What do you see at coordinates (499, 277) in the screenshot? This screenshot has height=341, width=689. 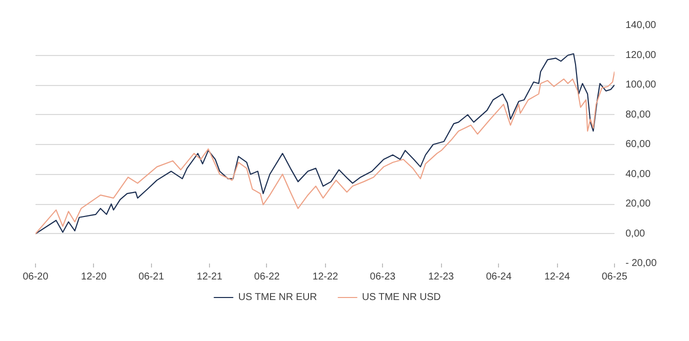 I see `x-tick-label: 06-24` at bounding box center [499, 277].